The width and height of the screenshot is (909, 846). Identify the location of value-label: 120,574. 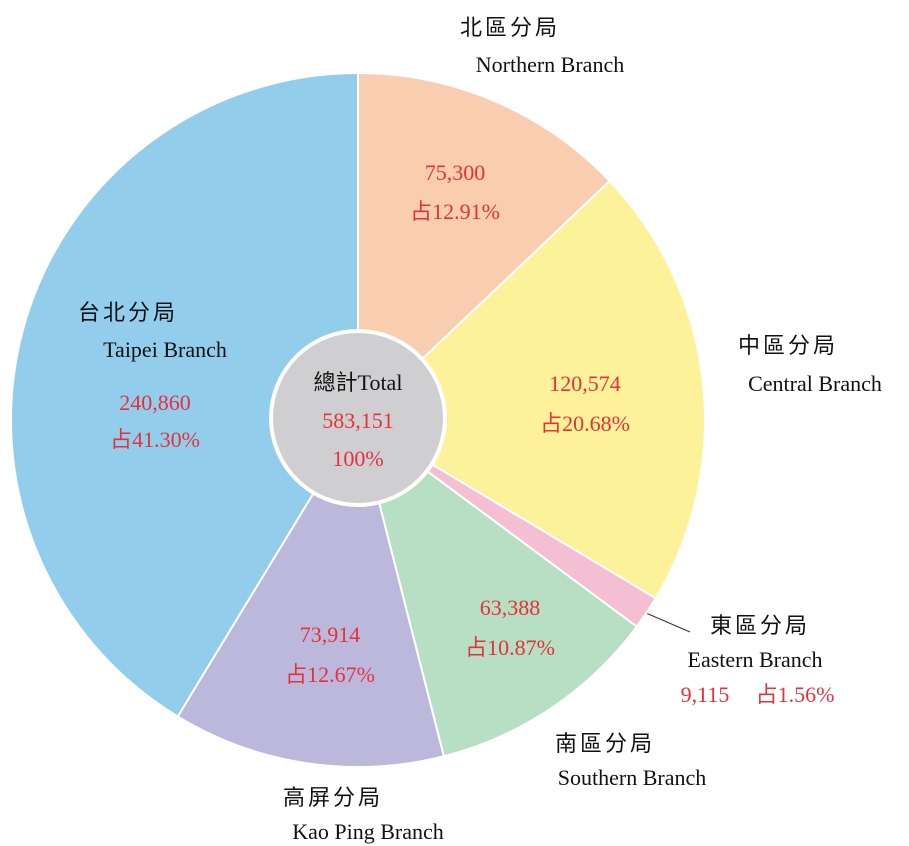
(585, 383).